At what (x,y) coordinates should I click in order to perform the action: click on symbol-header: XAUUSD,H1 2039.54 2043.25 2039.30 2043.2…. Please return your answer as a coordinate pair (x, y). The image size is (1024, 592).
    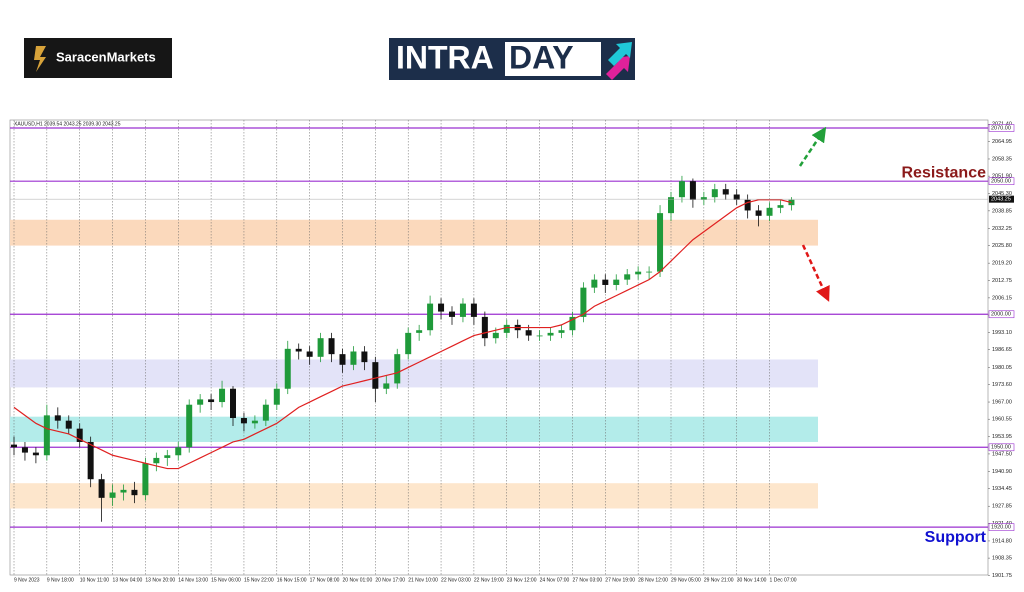
    Looking at the image, I should click on (67, 124).